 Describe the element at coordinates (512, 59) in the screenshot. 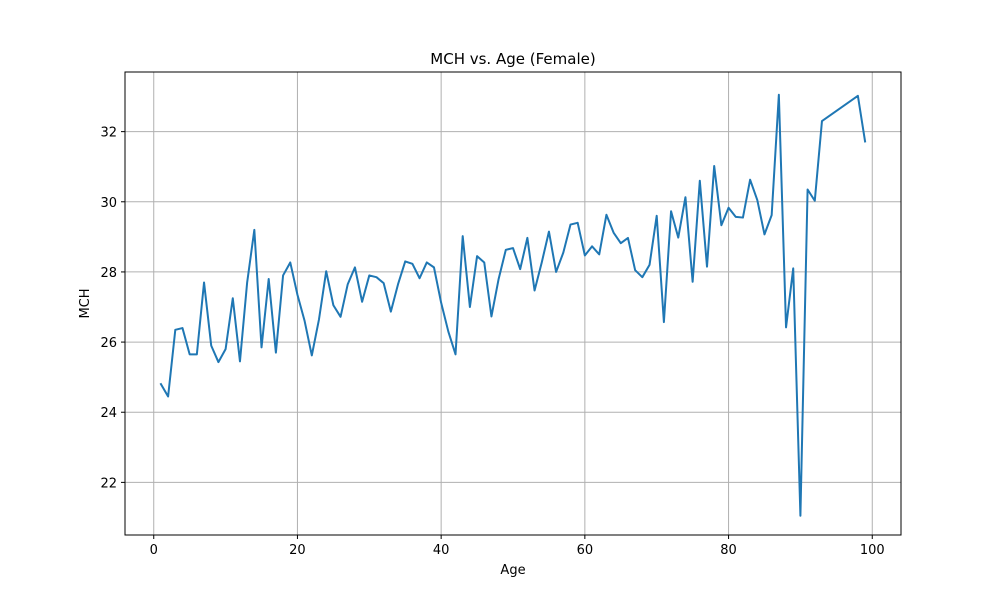

I see `chart-title: MCH vs. Age (Female)` at that location.